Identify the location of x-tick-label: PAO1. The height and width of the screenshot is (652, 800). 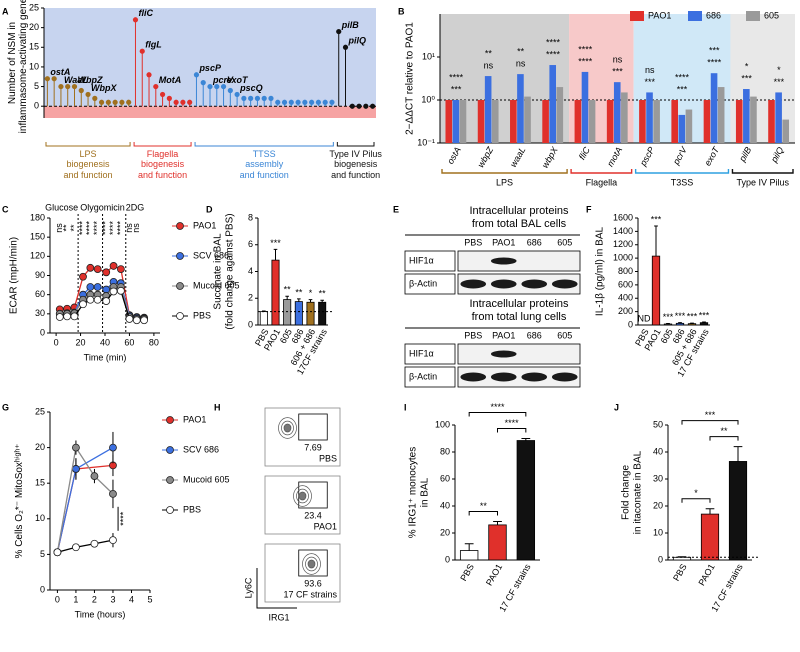
(494, 574).